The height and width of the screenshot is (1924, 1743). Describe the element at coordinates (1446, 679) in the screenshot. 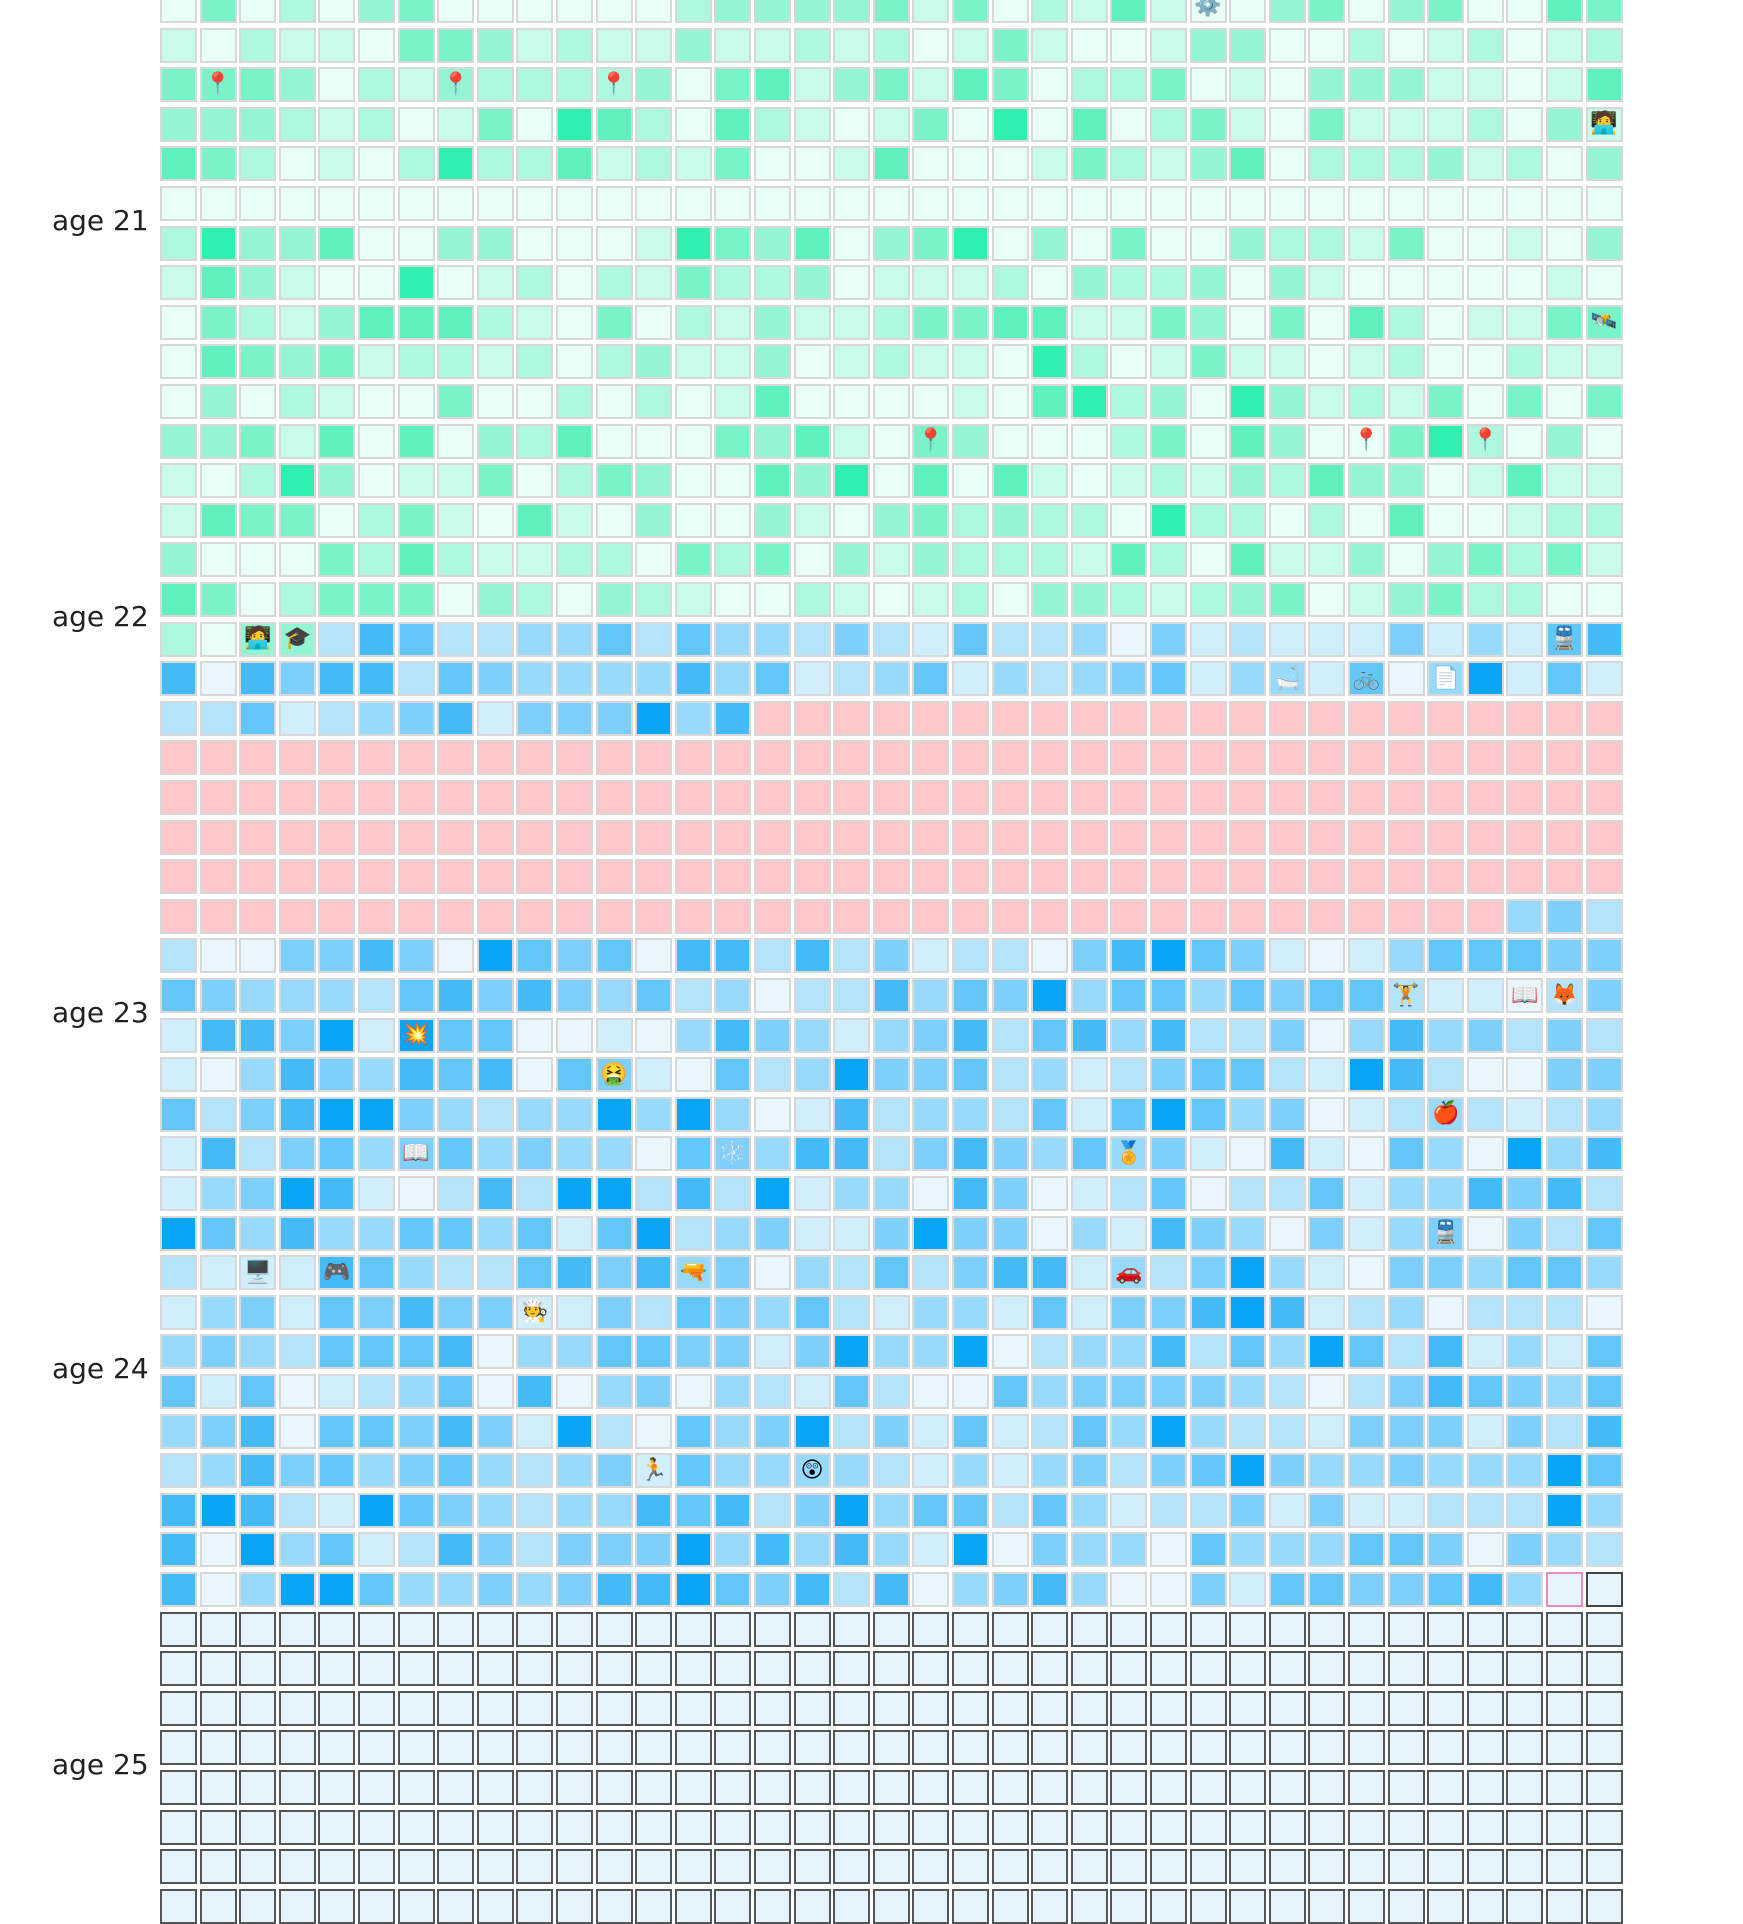

I see `week-cell: 📄` at that location.